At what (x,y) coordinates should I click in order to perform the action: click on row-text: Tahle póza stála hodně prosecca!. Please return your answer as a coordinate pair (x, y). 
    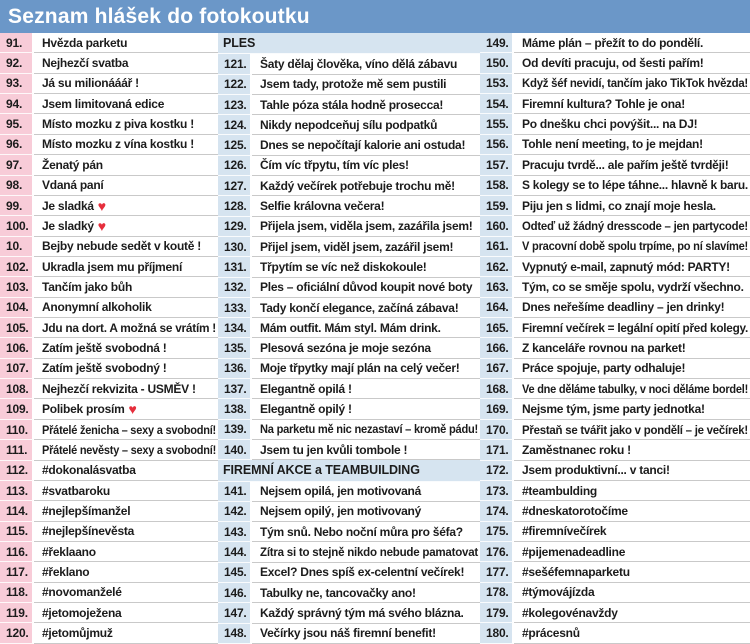
    Looking at the image, I should click on (352, 104).